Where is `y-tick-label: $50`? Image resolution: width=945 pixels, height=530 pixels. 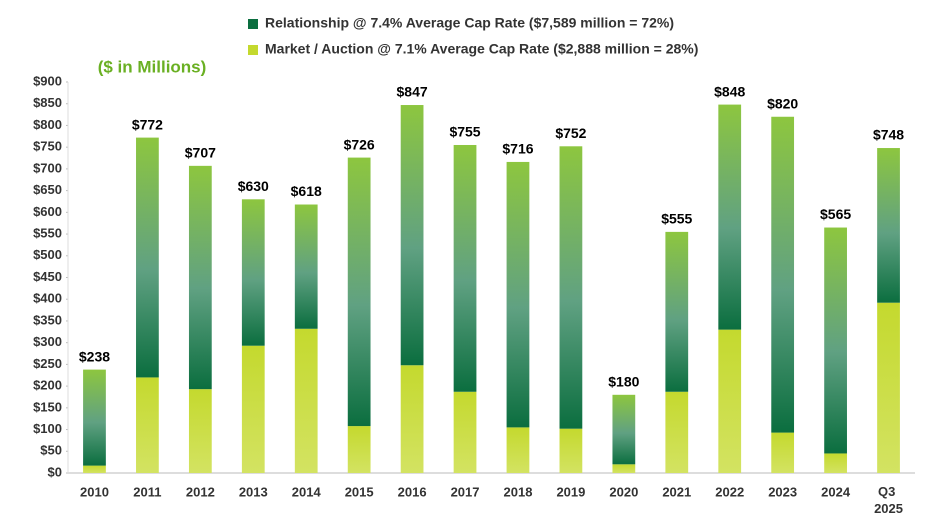 y-tick-label: $50 is located at coordinates (51, 450).